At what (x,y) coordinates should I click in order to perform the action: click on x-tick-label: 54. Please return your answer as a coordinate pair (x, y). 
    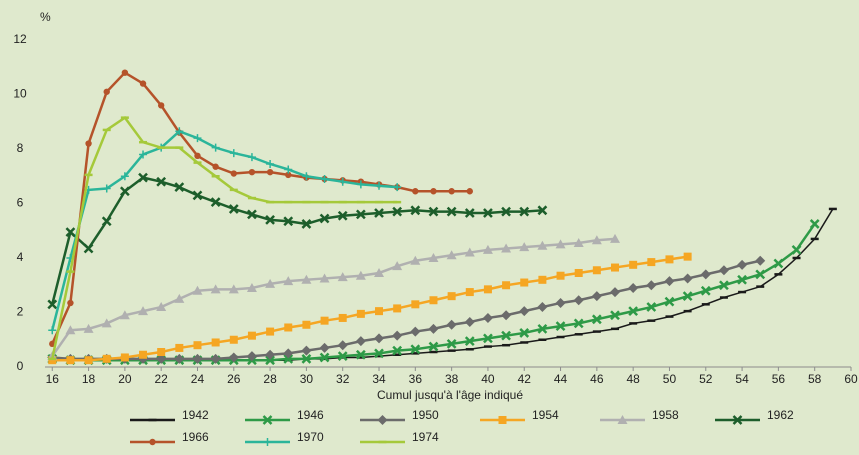
    Looking at the image, I should click on (742, 379).